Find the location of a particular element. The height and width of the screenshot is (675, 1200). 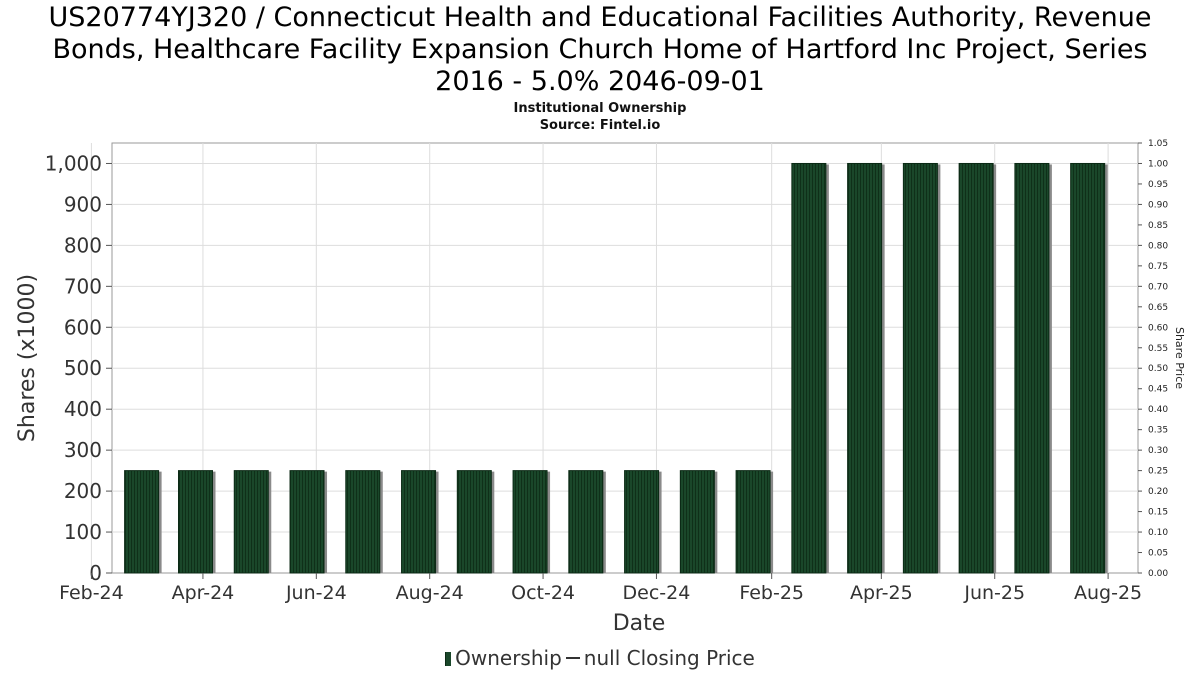

y-tick-label: 1,000 is located at coordinates (73, 163).